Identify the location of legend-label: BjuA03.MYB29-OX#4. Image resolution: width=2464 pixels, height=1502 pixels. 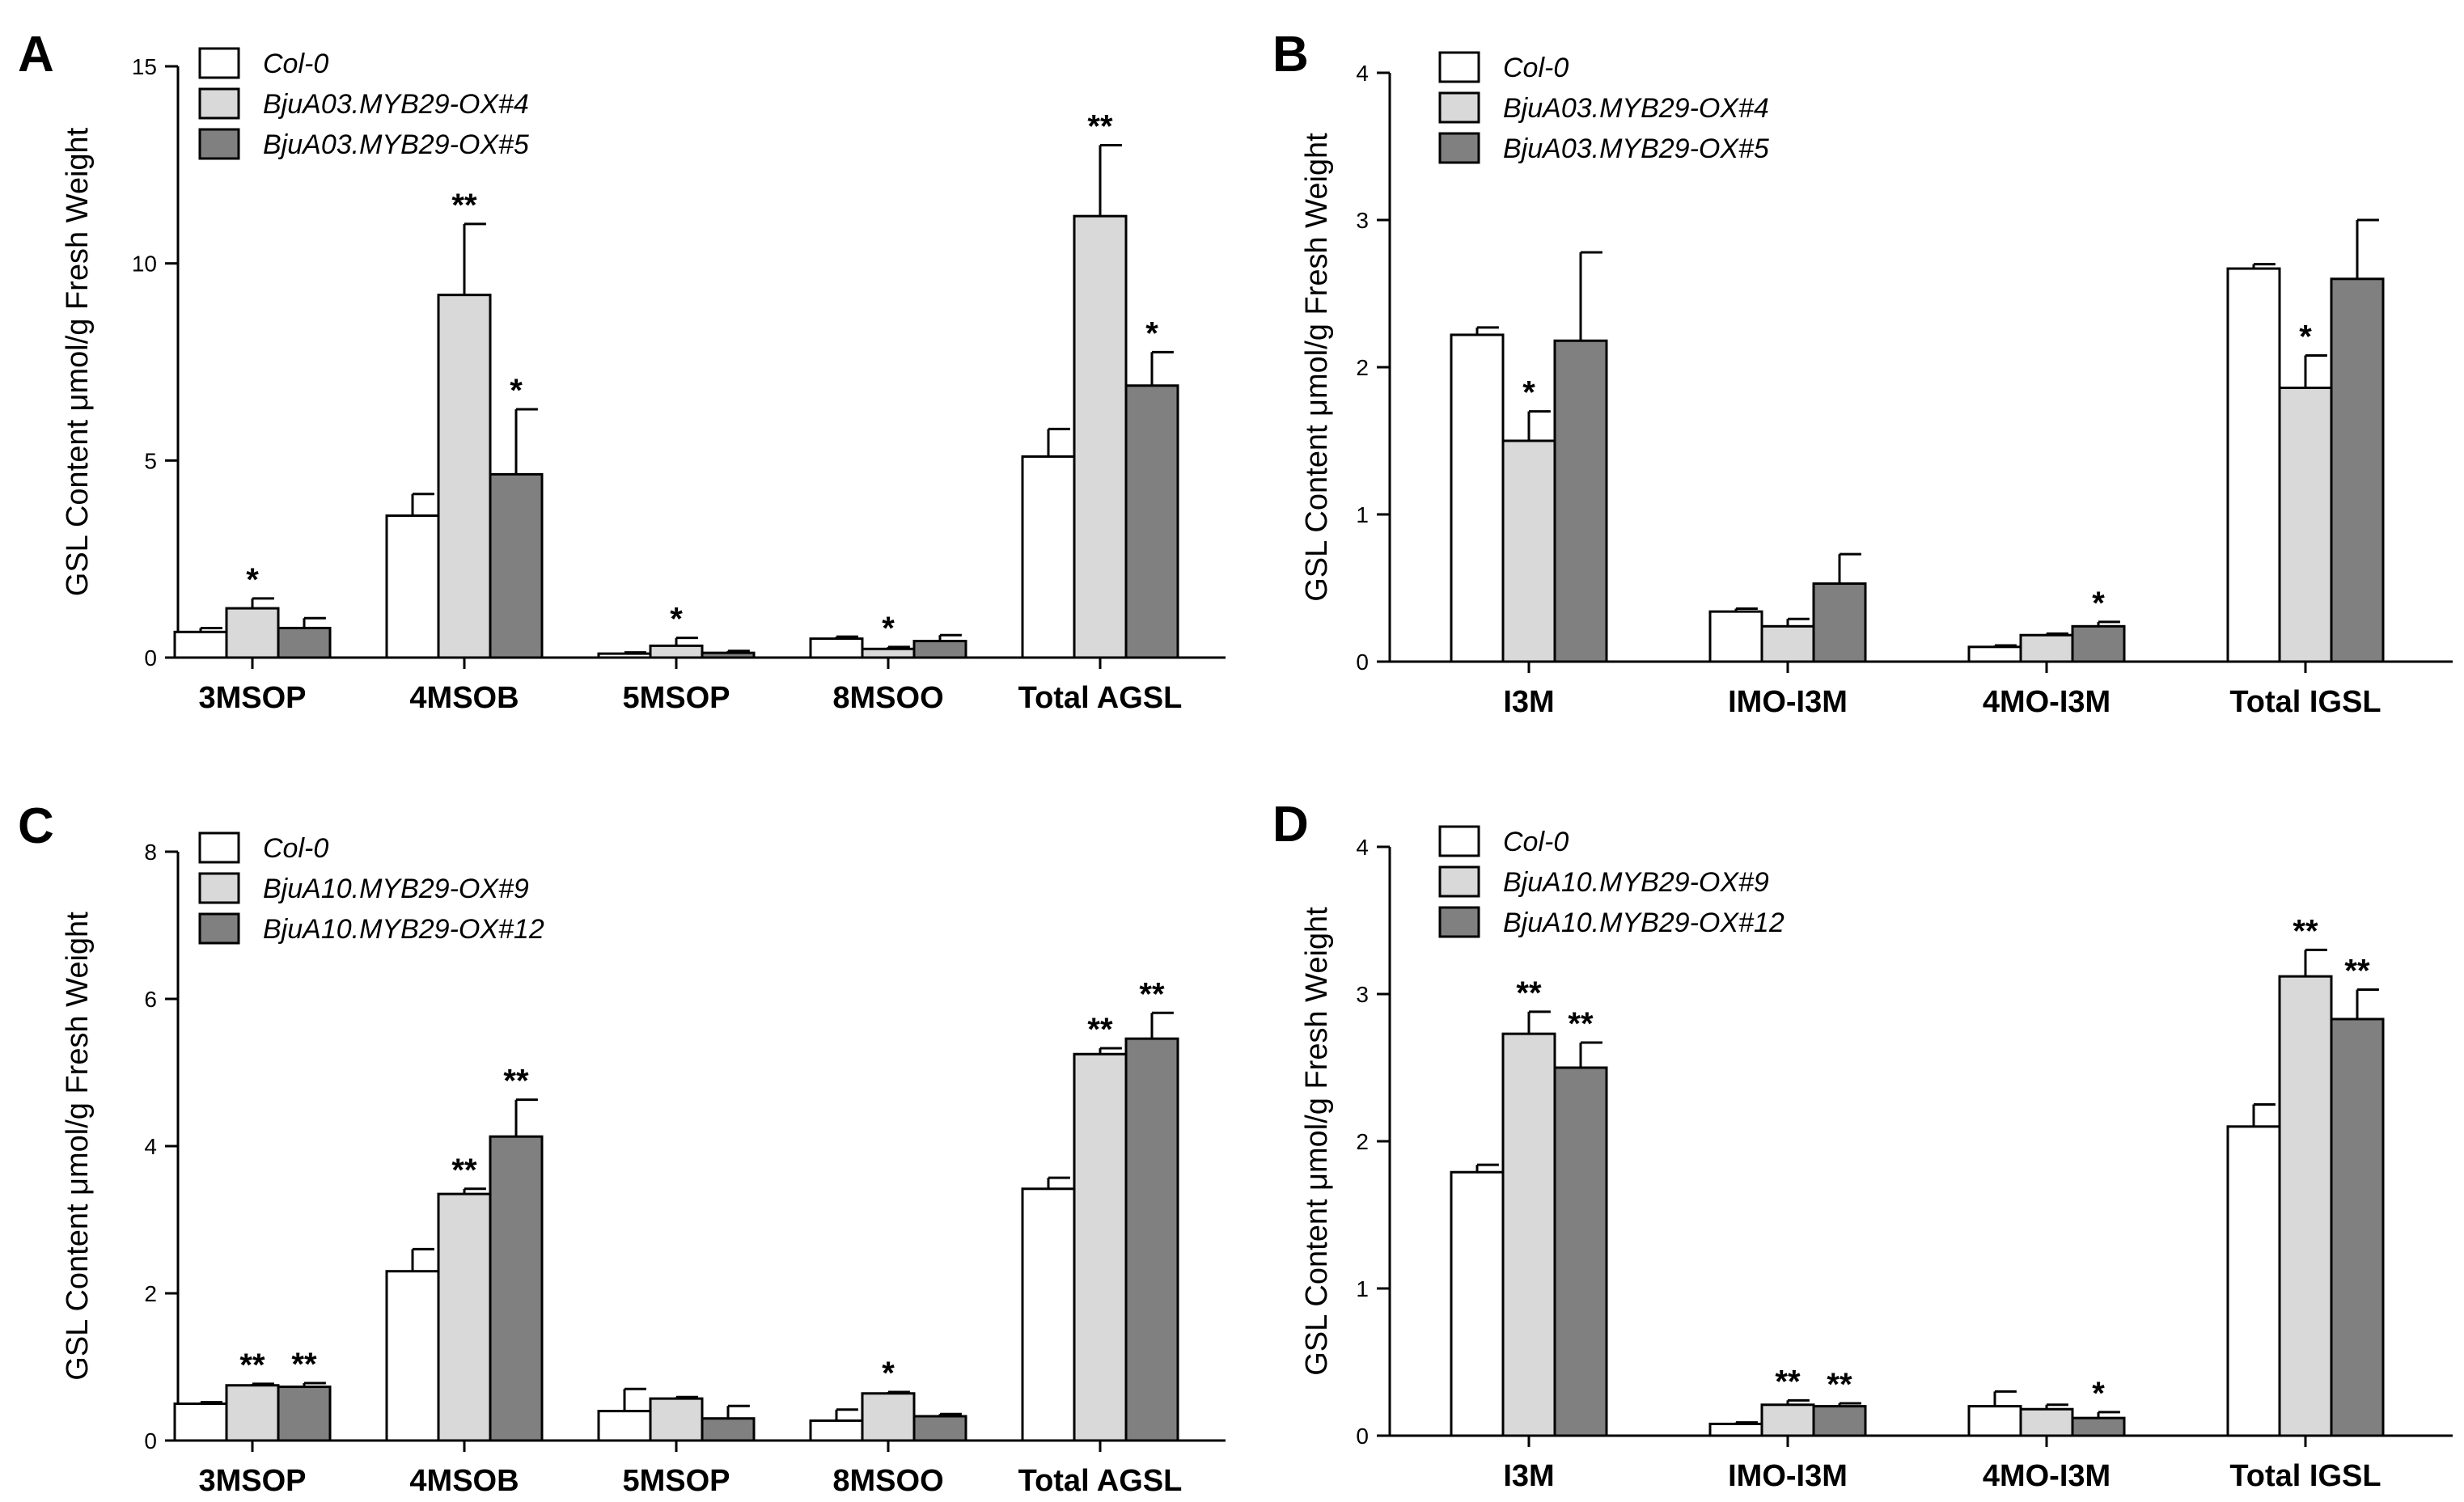
(1636, 108).